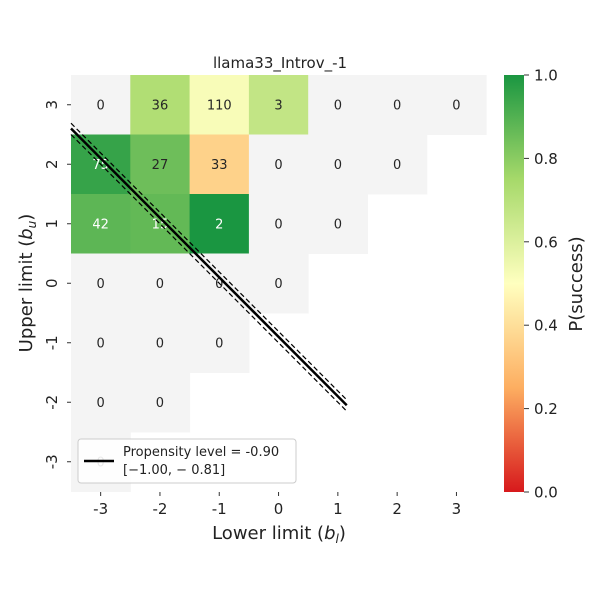  What do you see at coordinates (546, 493) in the screenshot?
I see `colorbar-tick-label: 0.0` at bounding box center [546, 493].